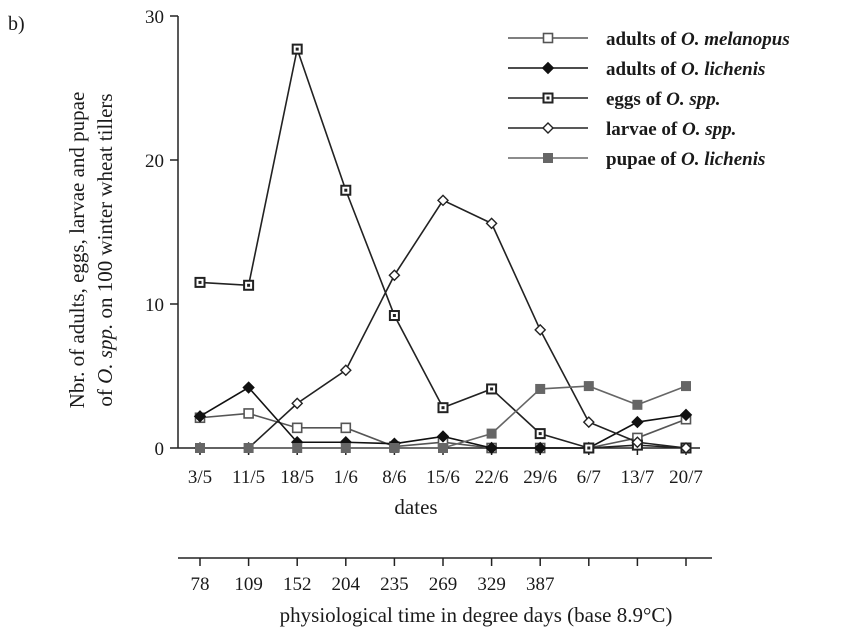  I want to click on y-tick-label: 0, so click(160, 449).